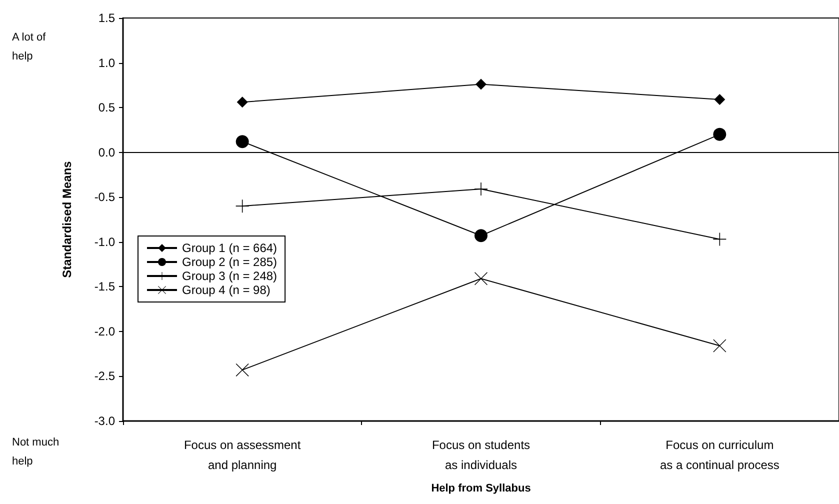  I want to click on y-tick-label: -1.5, so click(105, 287).